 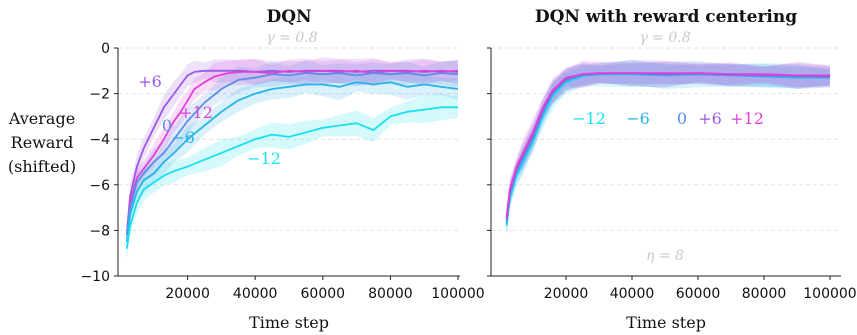 I want to click on y-tick-label: 0, so click(x=105, y=49).